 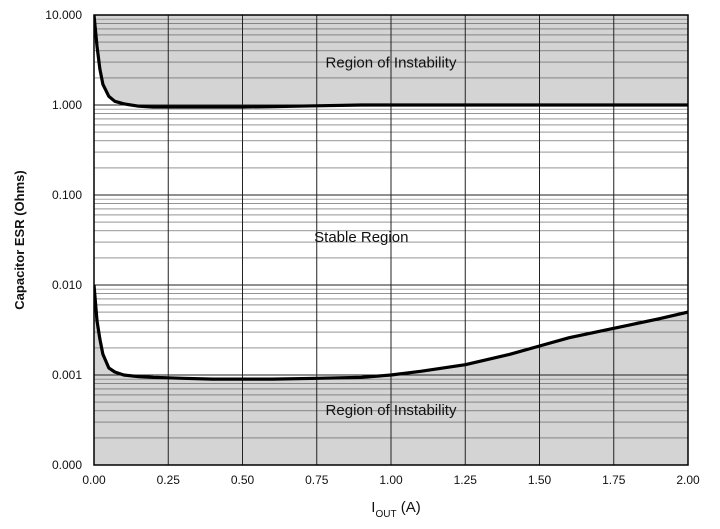 I want to click on x-tick-label: 1.00, so click(x=391, y=480).